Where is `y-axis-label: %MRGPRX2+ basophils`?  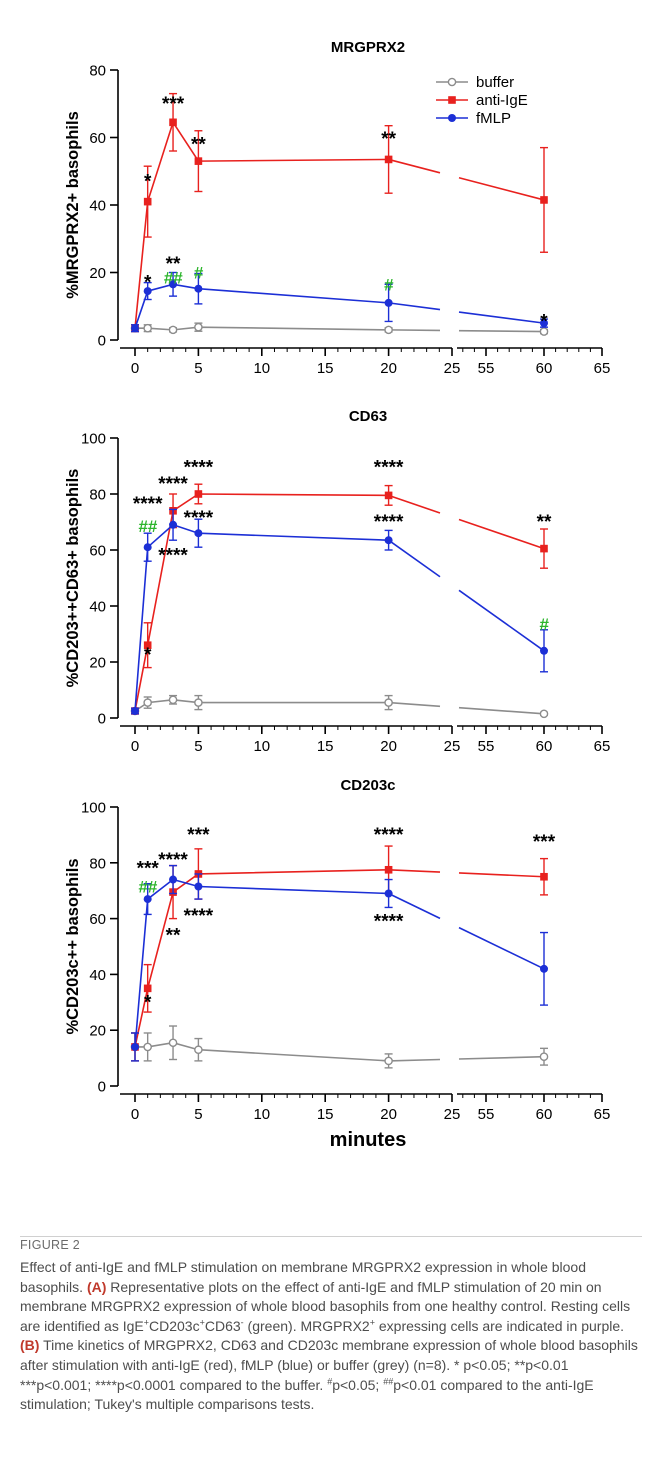 y-axis-label: %MRGPRX2+ basophils is located at coordinates (73, 205).